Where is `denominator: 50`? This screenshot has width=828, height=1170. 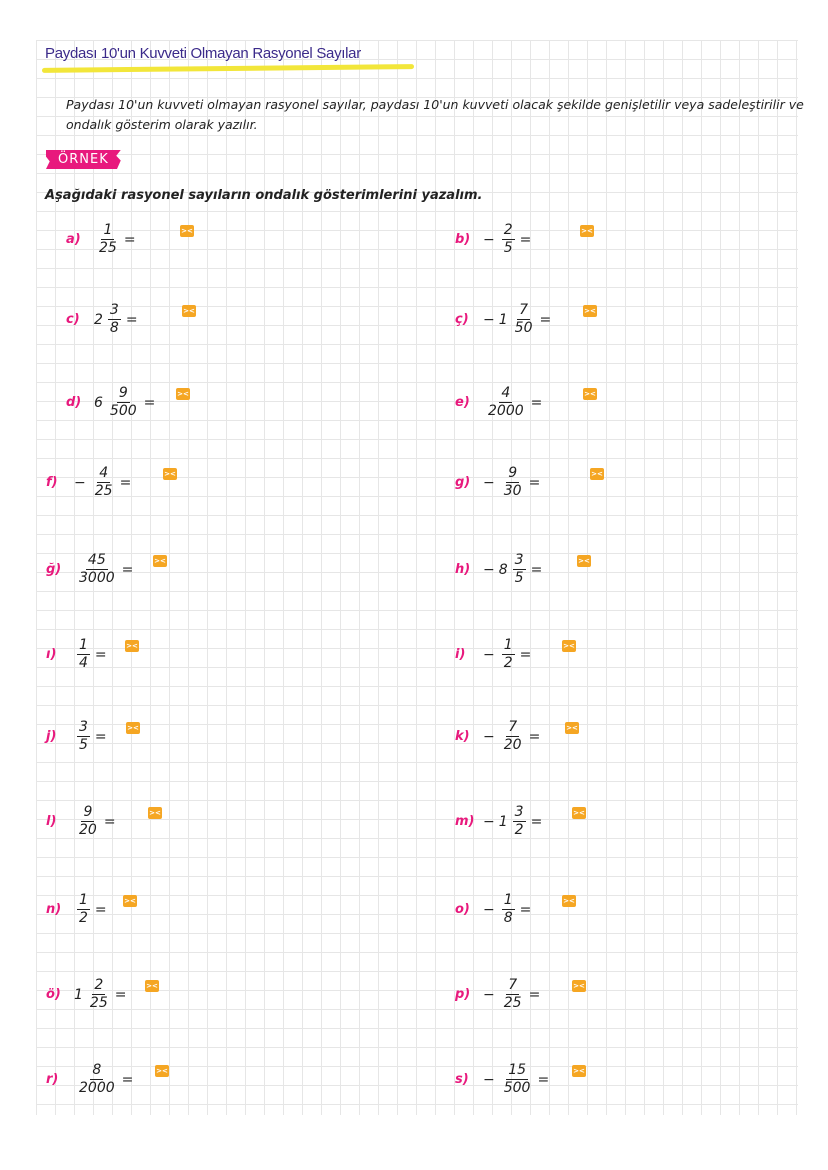
denominator: 50 is located at coordinates (523, 328).